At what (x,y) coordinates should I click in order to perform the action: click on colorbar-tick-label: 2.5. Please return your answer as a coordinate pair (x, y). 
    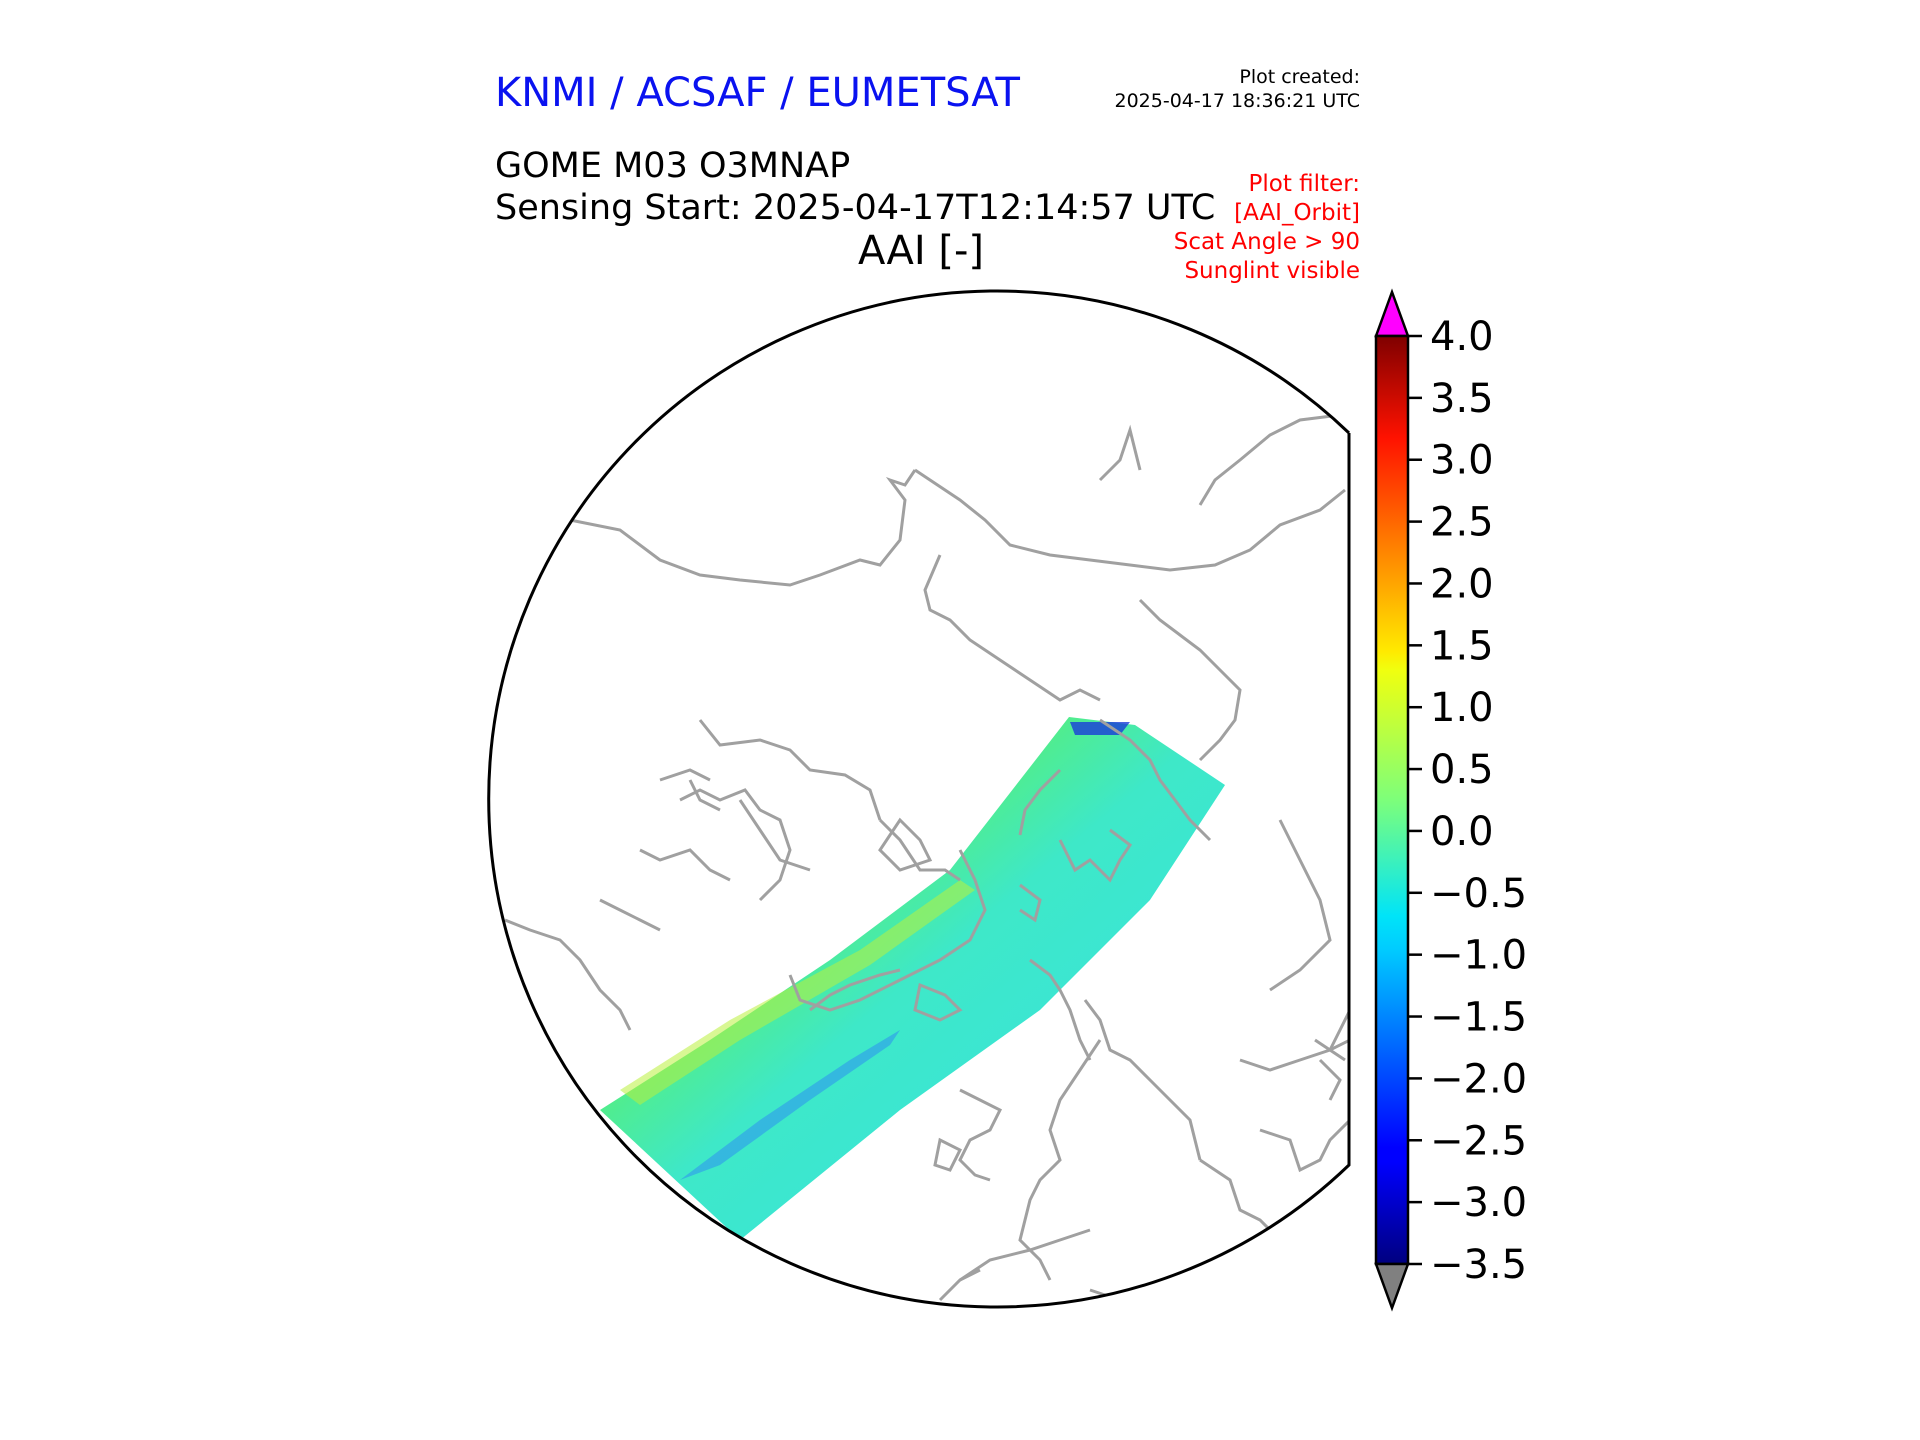
    Looking at the image, I should click on (1462, 523).